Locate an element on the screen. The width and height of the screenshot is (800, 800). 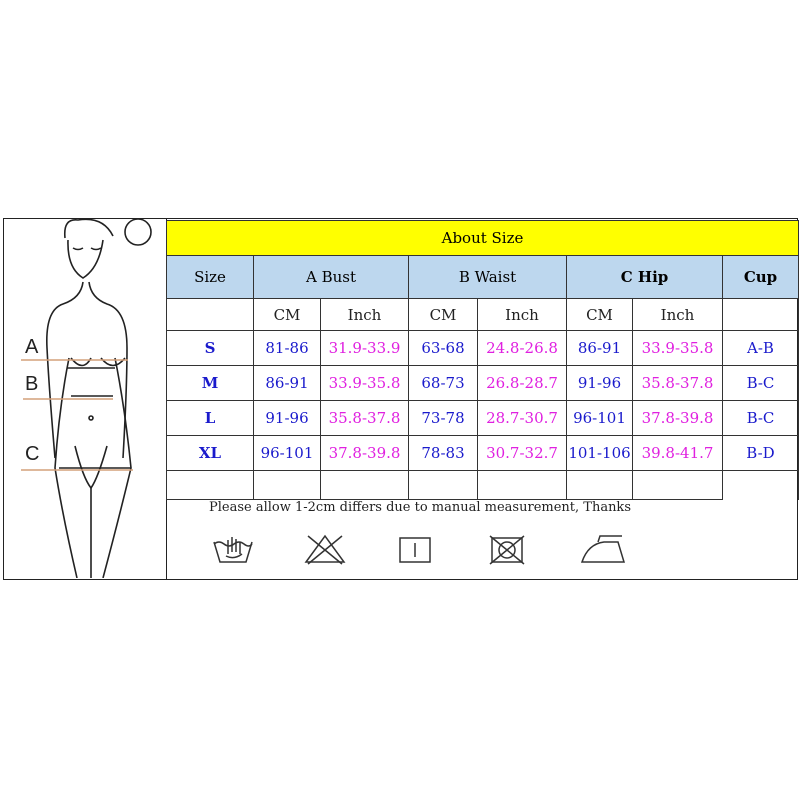
cell-waist-in: 30.7-32.7 is located at coordinates (522, 453).